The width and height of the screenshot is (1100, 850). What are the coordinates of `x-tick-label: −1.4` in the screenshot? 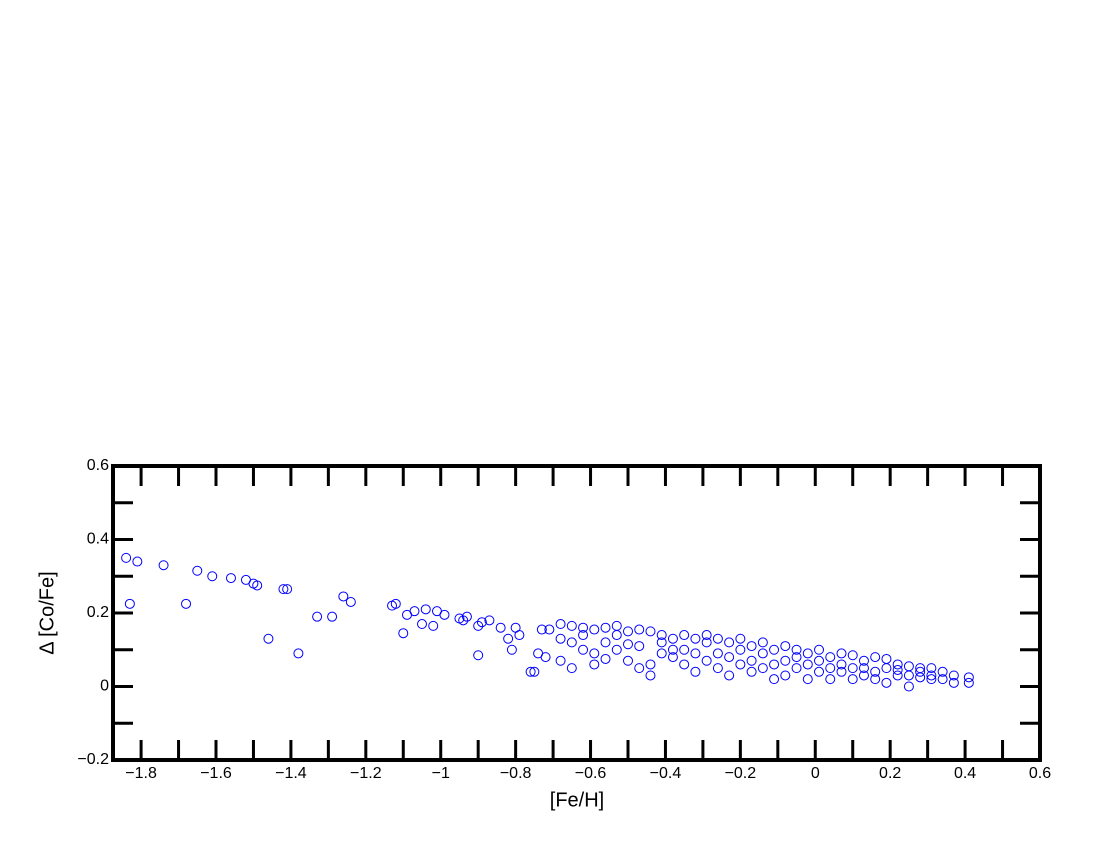 It's located at (291, 773).